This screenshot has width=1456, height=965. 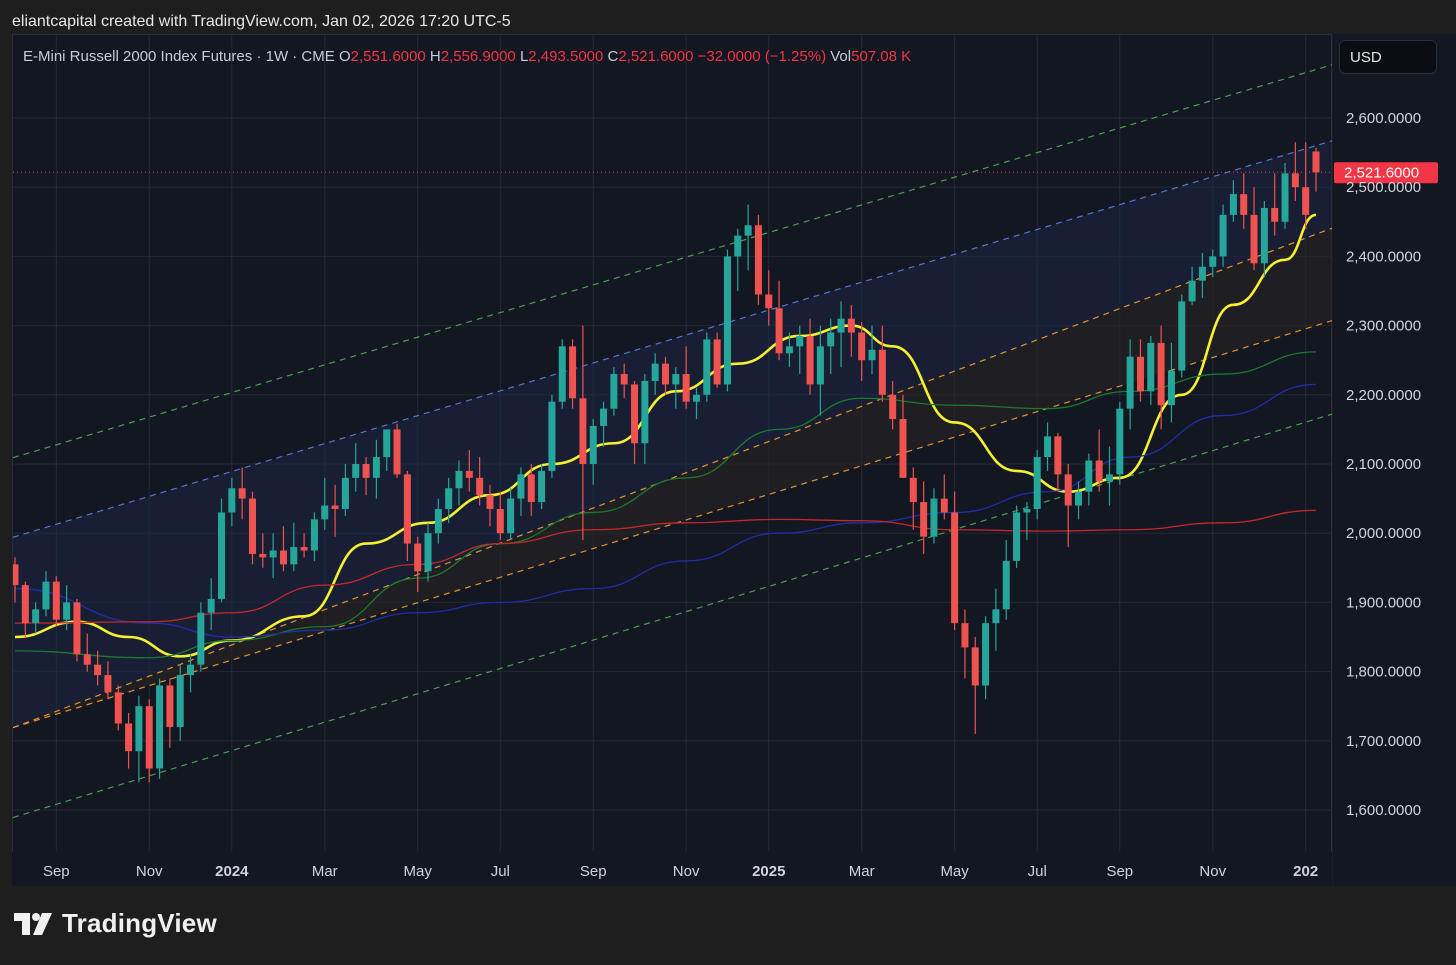 What do you see at coordinates (1383, 602) in the screenshot?
I see `price-tick-label: 1,900.0000` at bounding box center [1383, 602].